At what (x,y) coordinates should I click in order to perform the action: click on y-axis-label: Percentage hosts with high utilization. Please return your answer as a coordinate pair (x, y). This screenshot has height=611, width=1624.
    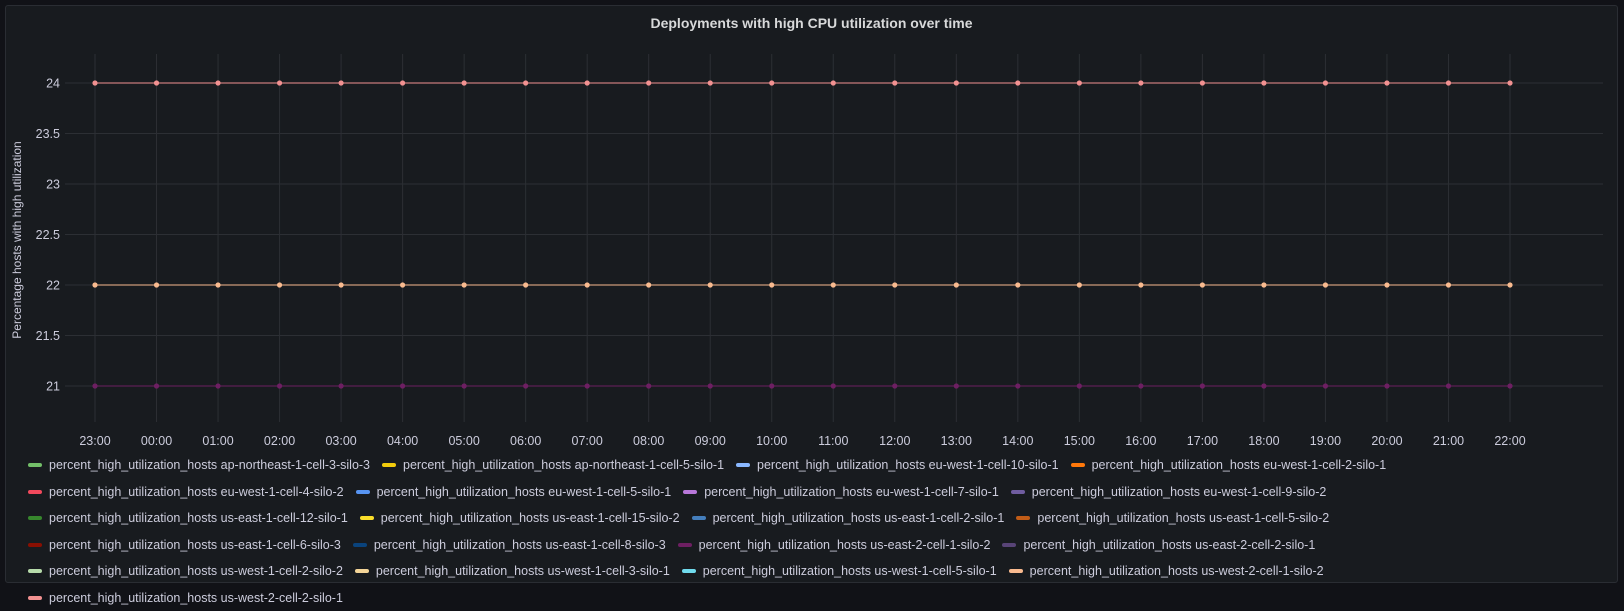
    Looking at the image, I should click on (17, 239).